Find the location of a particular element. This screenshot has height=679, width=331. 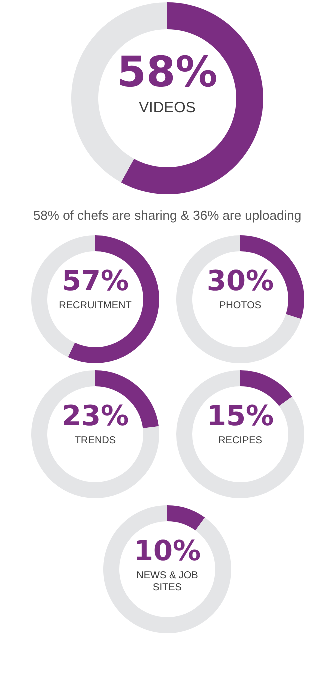

data-label: 23% is located at coordinates (96, 416).